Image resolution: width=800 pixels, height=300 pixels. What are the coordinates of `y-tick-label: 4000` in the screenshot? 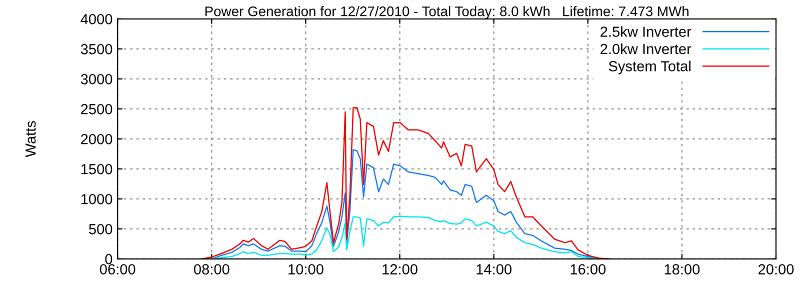 It's located at (96, 19).